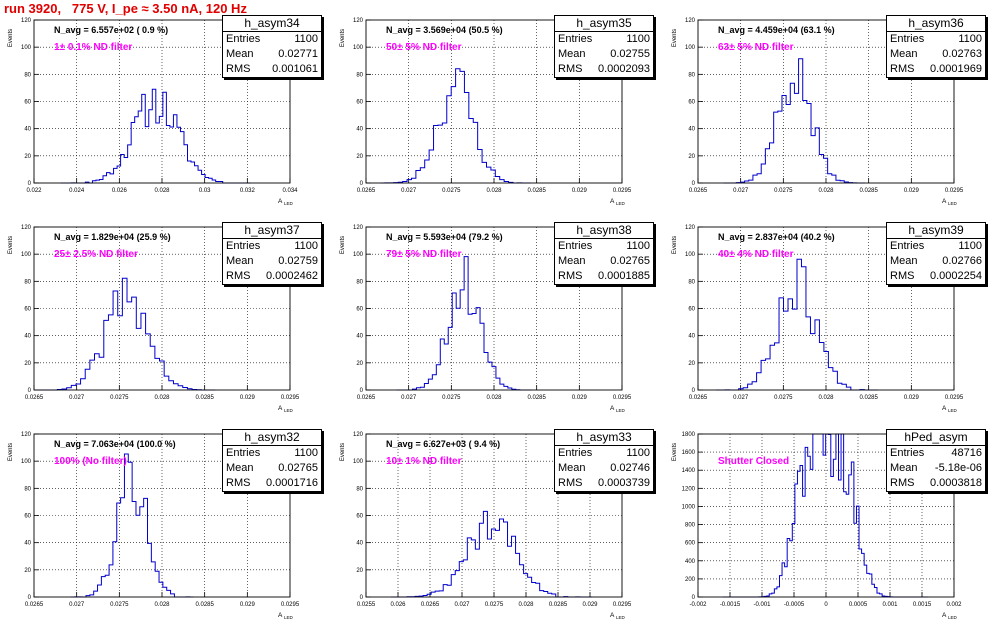 The height and width of the screenshot is (622, 996). Describe the element at coordinates (936, 483) in the screenshot. I see `stats-row: RMS 0.0003818` at that location.